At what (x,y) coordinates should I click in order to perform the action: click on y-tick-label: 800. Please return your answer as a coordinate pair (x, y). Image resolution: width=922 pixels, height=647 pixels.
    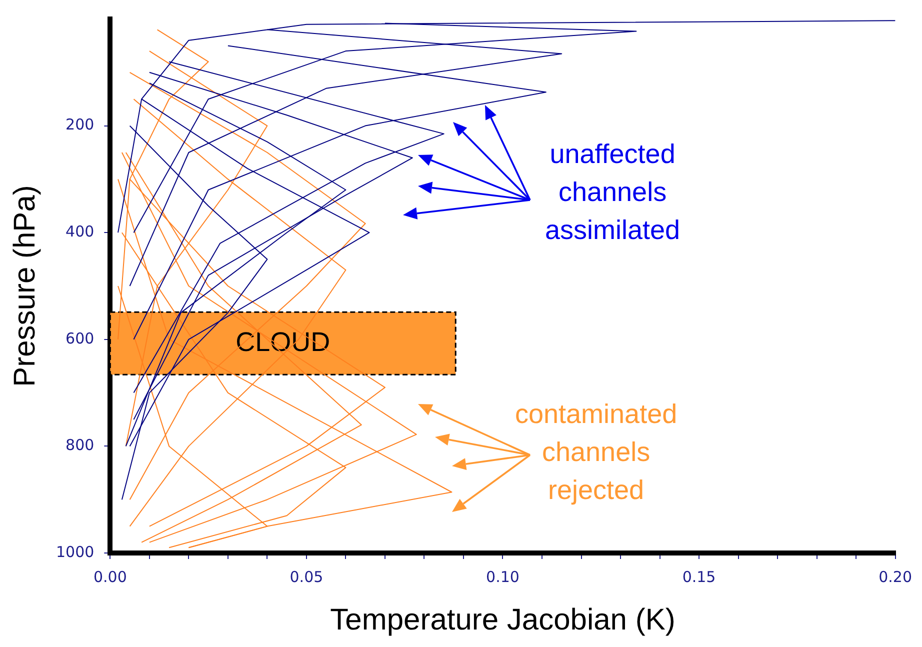
    Looking at the image, I should click on (80, 445).